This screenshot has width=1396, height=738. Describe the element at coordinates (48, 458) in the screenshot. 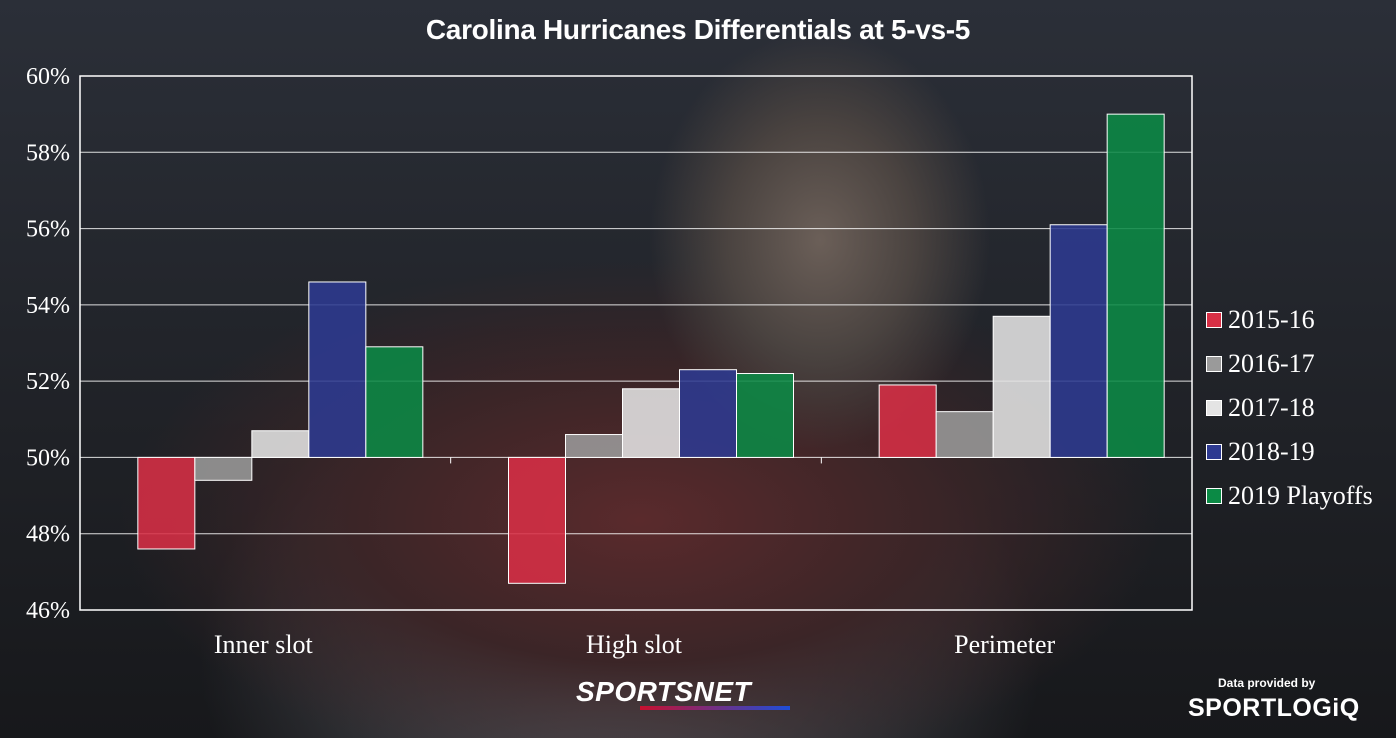

I see `y-tick-label: 50%` at that location.